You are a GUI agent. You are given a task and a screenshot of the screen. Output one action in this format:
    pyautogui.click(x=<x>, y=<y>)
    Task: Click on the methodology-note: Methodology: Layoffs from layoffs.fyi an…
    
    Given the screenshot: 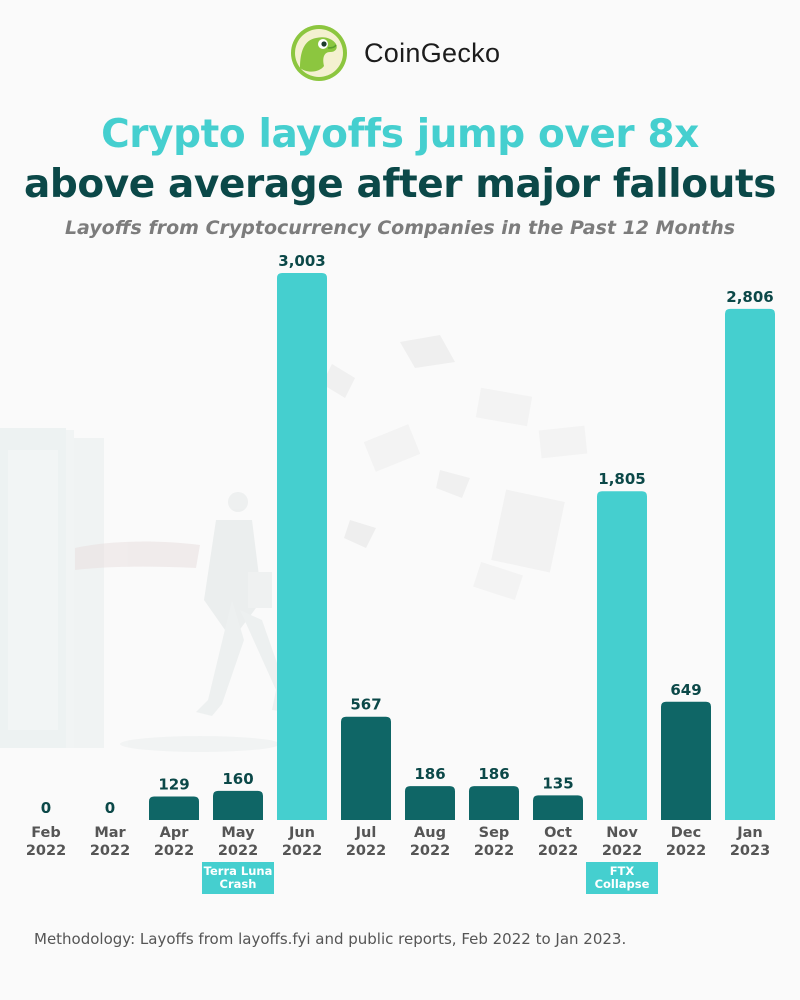 What is the action you would take?
    pyautogui.click(x=330, y=939)
    